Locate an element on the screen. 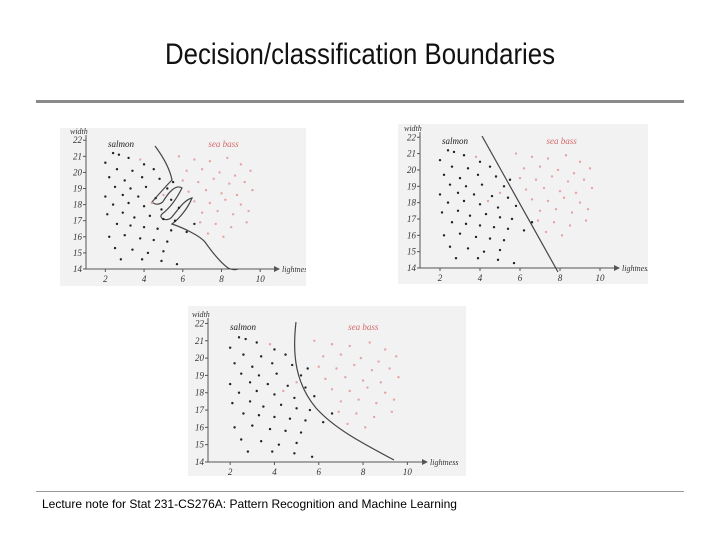  legend-sea-bass: sea bass is located at coordinates (223, 144).